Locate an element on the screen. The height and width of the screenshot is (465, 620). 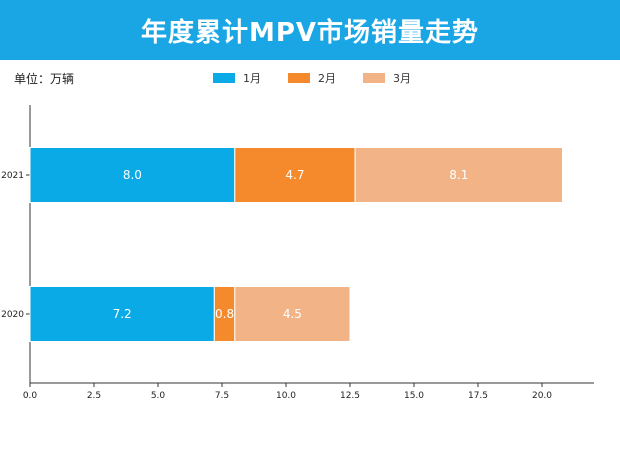
legend-label-feb: 2月 is located at coordinates (327, 78).